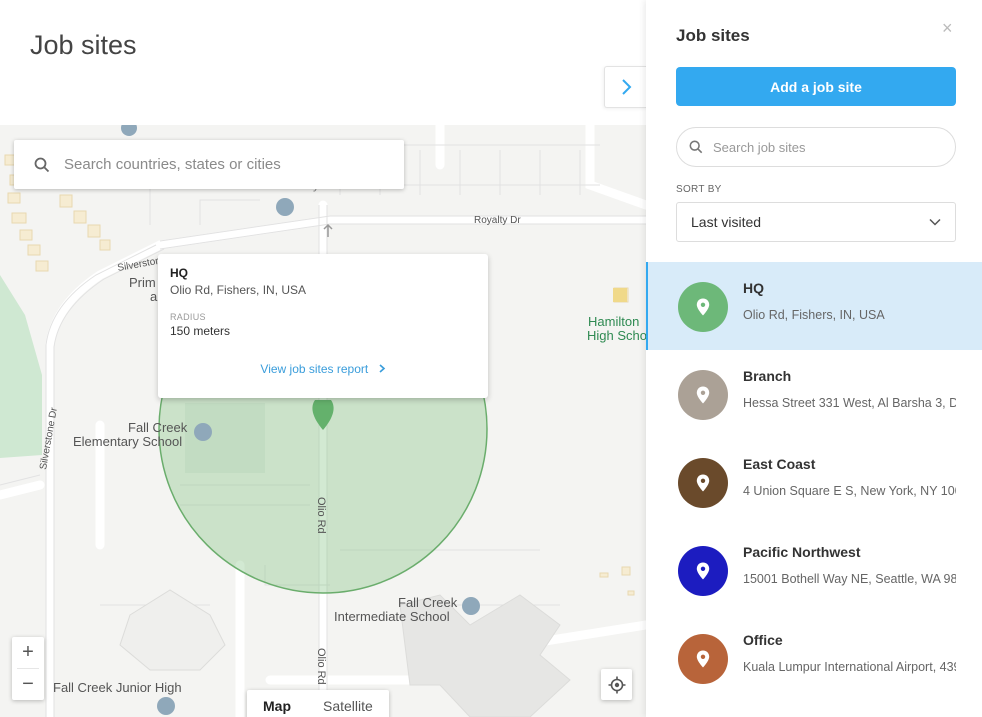  Describe the element at coordinates (142, 282) in the screenshot. I see `label-primary-1: Prim` at that location.